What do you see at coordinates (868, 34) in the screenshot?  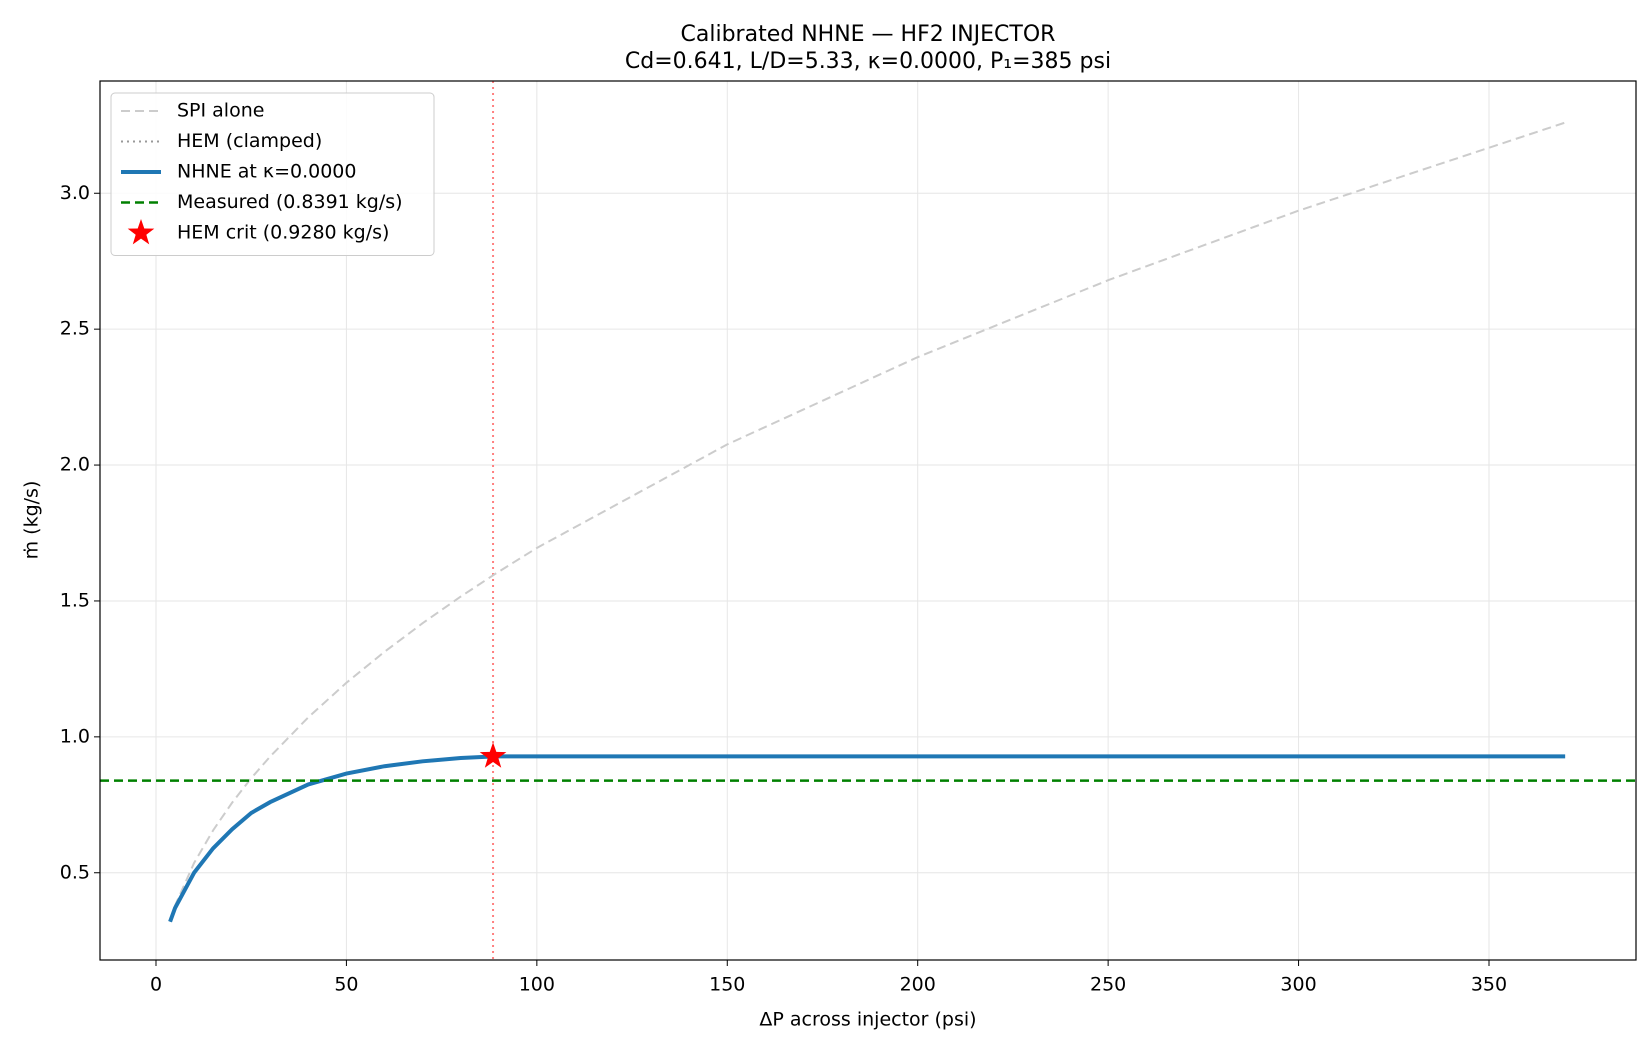 I see `chart-title: Calibrated NHNE — HF2 INJECTOR` at bounding box center [868, 34].